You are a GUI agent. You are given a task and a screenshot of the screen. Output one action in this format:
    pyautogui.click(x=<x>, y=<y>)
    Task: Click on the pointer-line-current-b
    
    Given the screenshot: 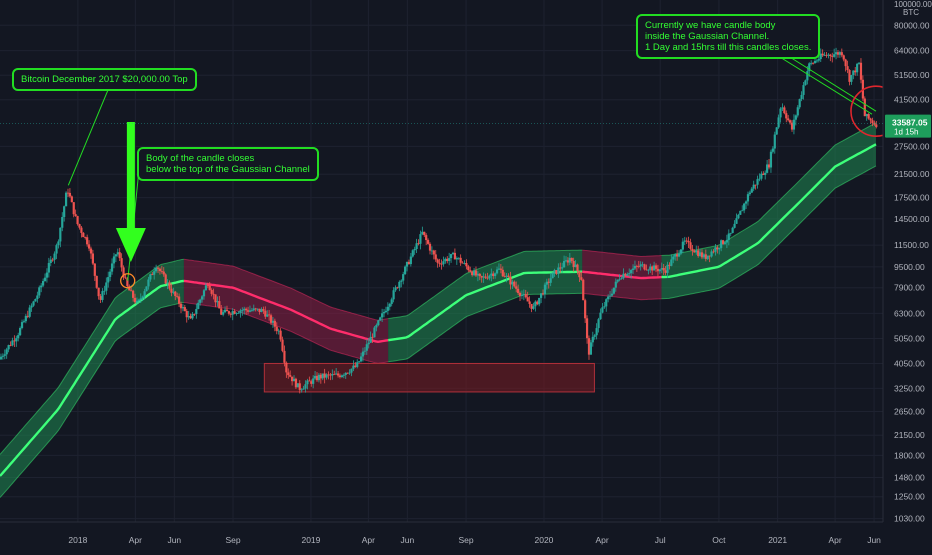 What is the action you would take?
    pyautogui.click(x=823, y=84)
    